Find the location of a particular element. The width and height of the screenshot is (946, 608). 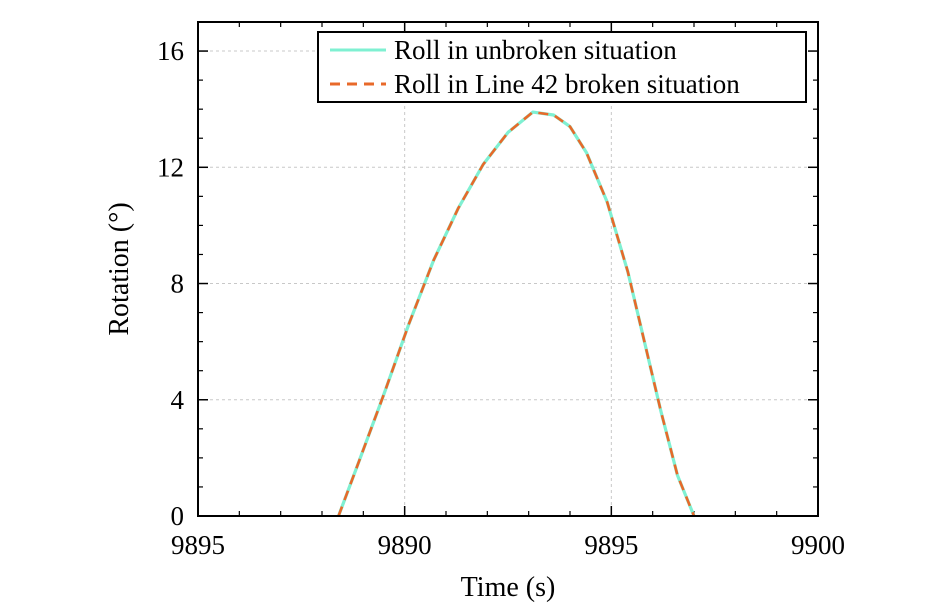

x-axis-title: Time (s) is located at coordinates (508, 587).